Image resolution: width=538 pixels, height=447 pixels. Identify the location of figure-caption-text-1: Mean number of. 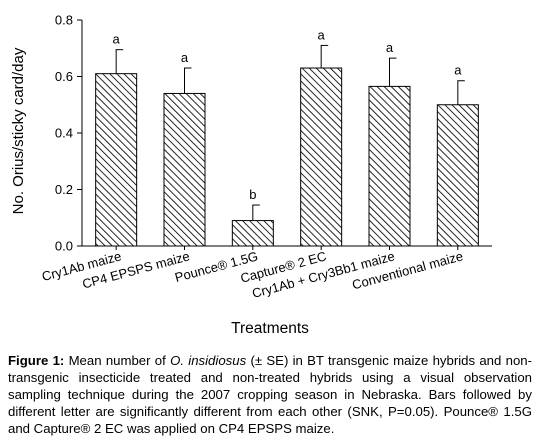
(117, 360).